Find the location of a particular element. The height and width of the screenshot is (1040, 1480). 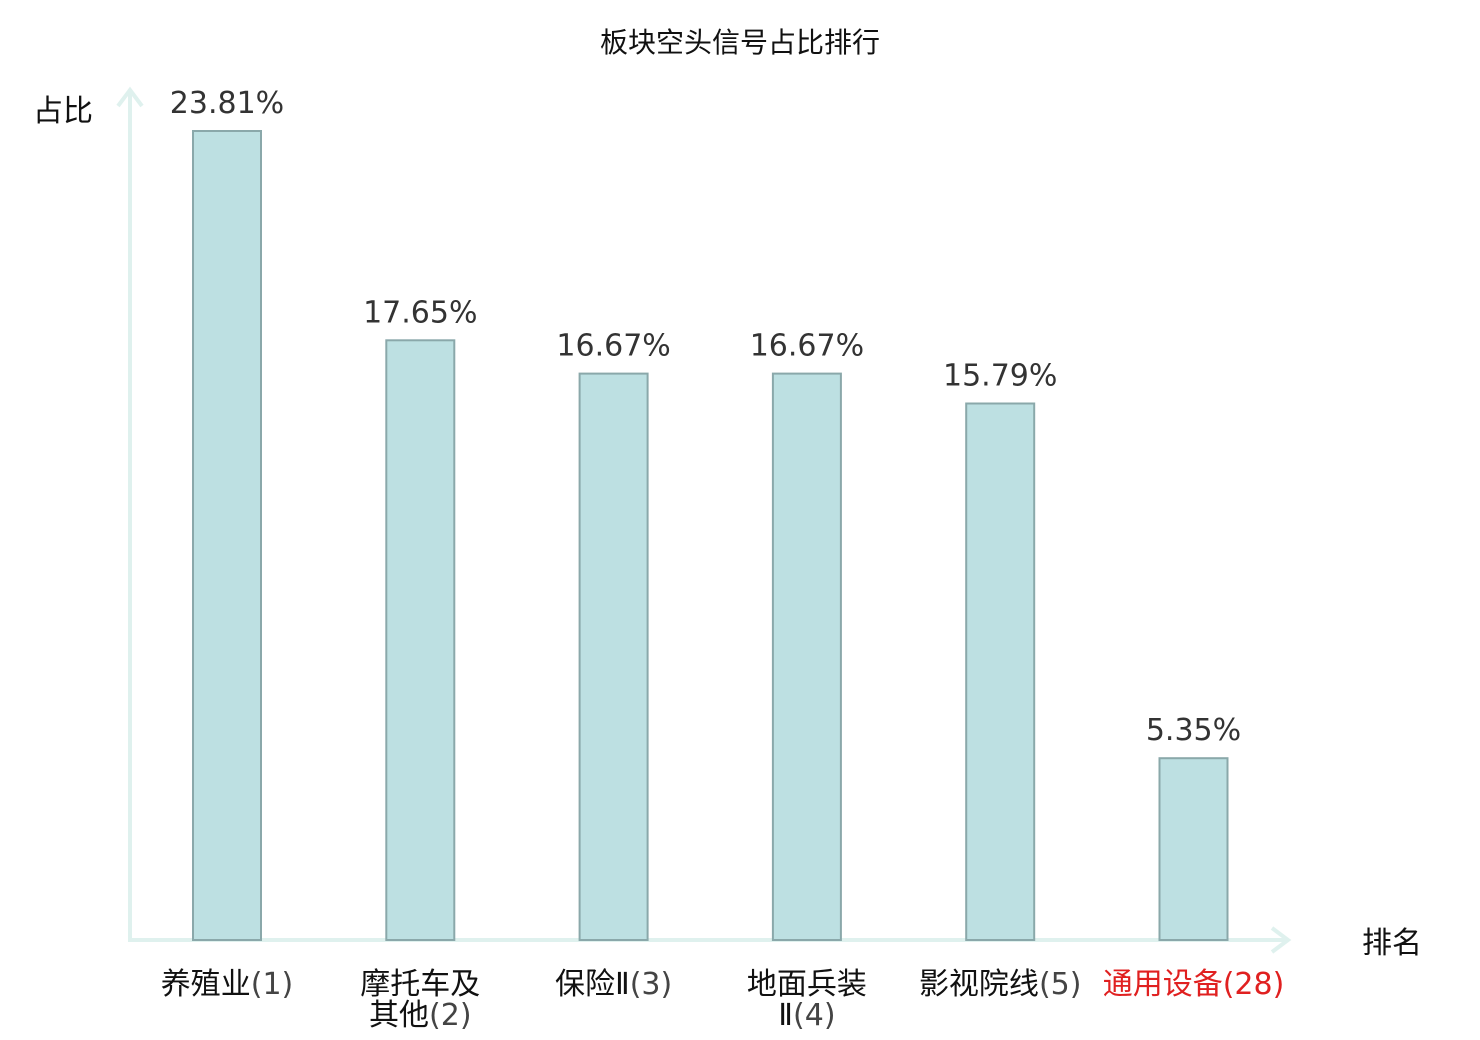

category-label-2: 摩托车及其他(2) is located at coordinates (420, 1000).